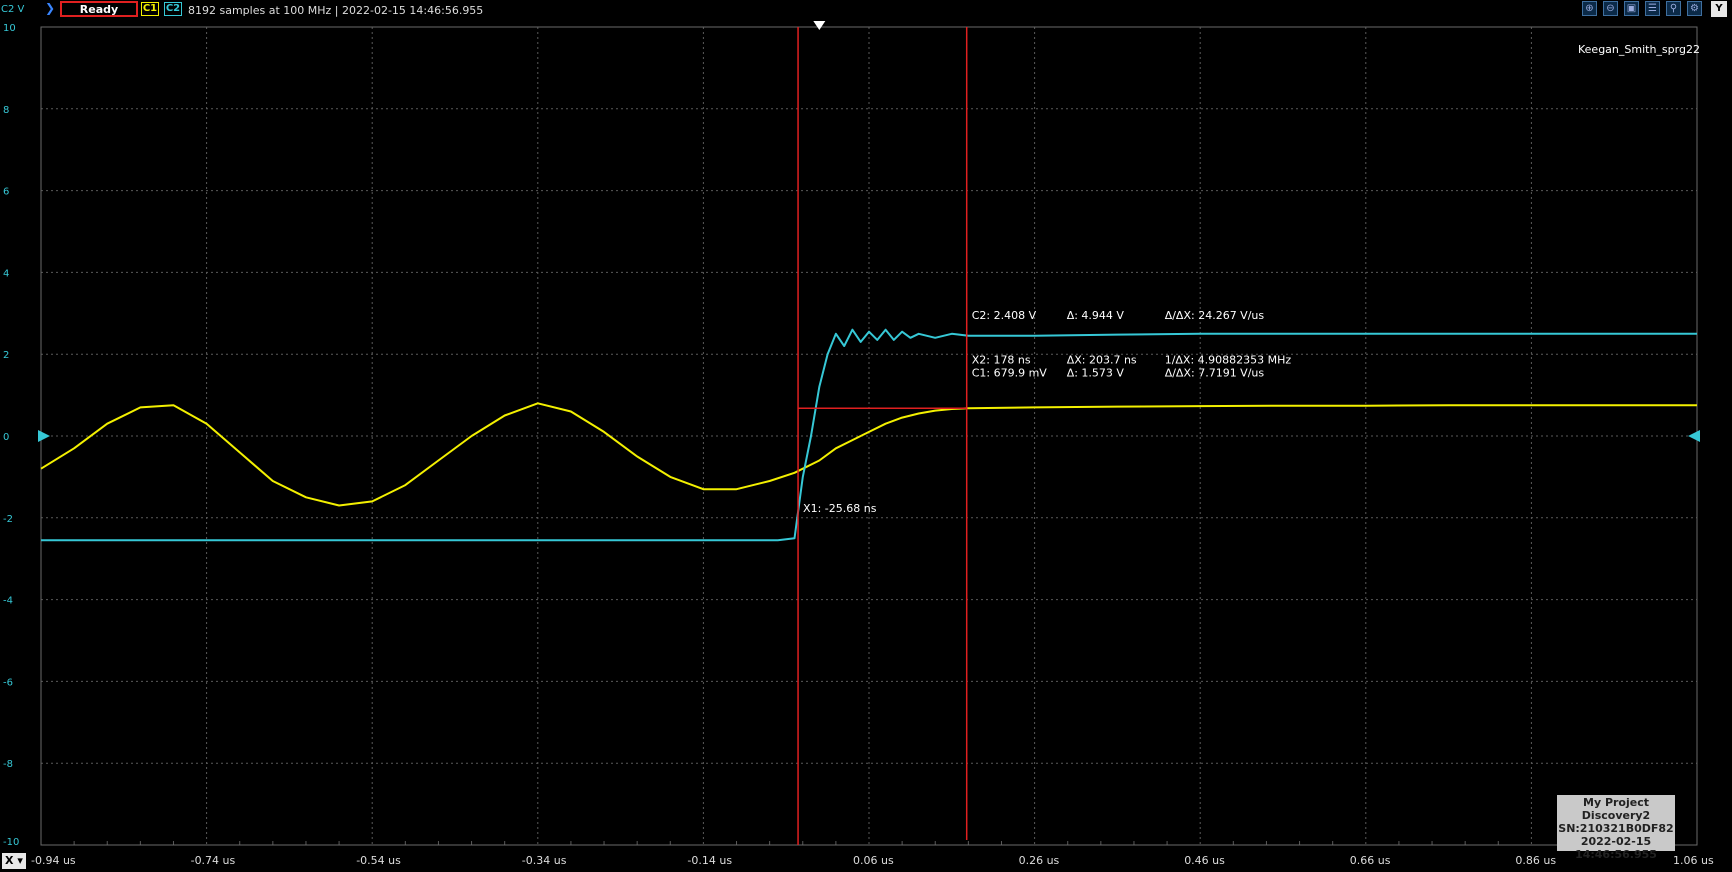 Image resolution: width=1732 pixels, height=872 pixels. Describe the element at coordinates (99, 9) in the screenshot. I see `status-ready-button: Ready` at that location.